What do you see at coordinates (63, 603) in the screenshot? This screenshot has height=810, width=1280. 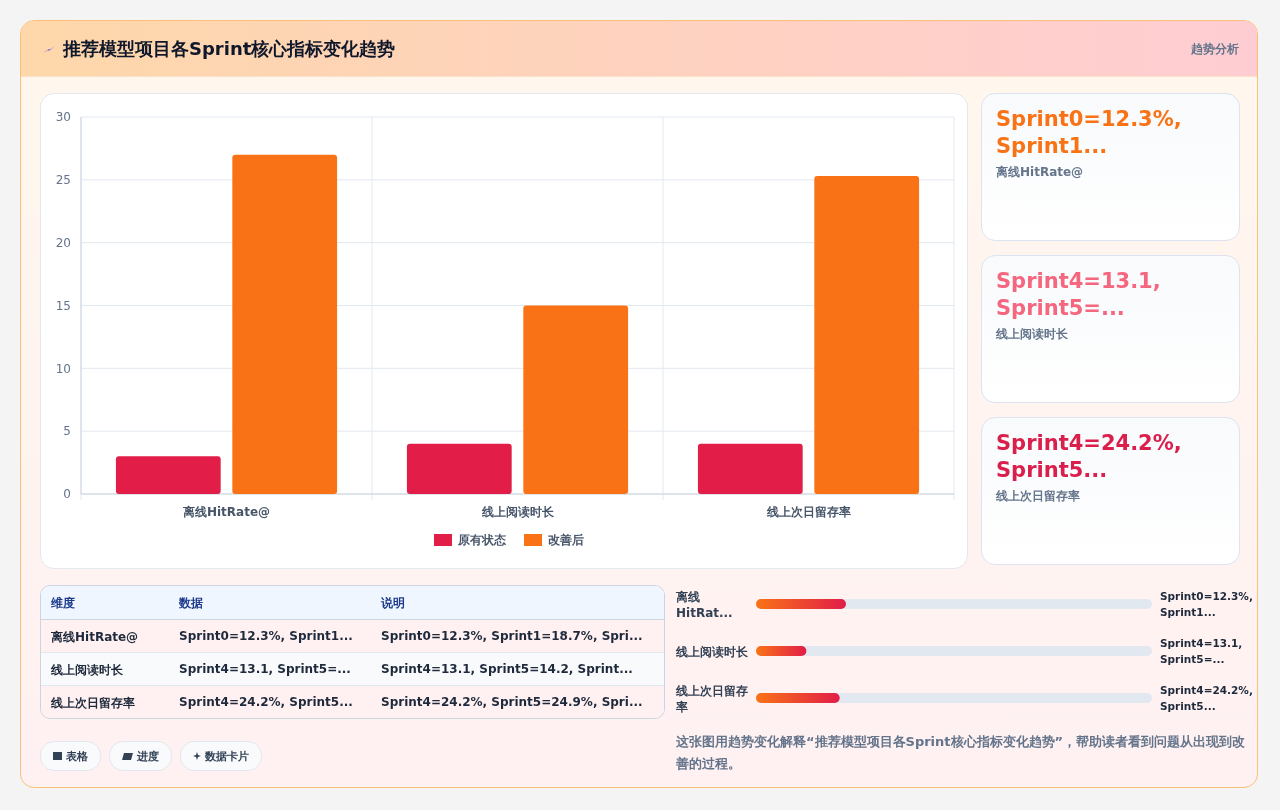 I see `category-label: 维度` at bounding box center [63, 603].